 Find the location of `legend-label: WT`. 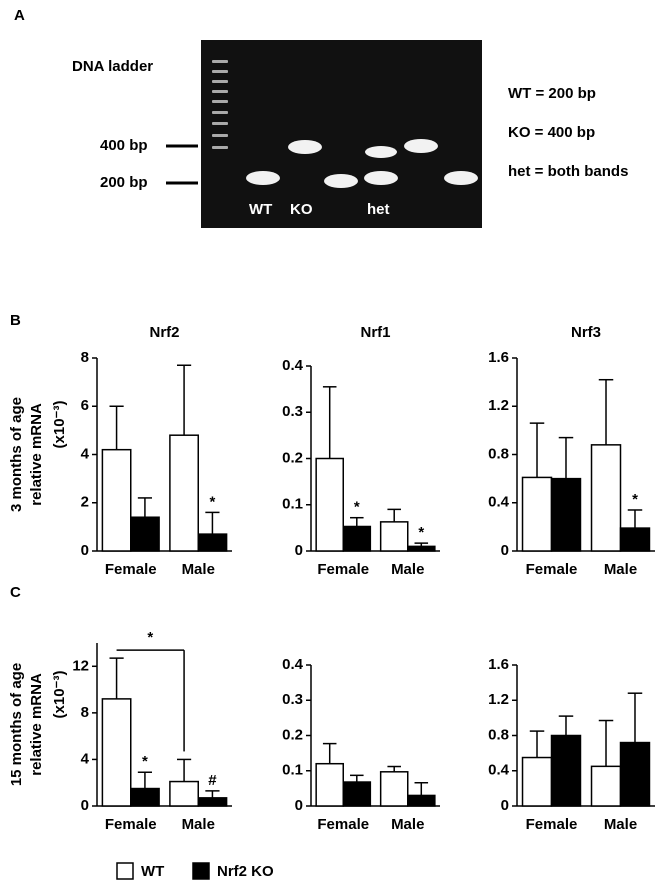

legend-label: WT is located at coordinates (152, 871).